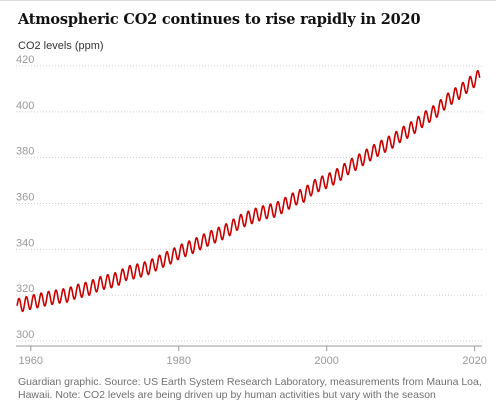 The height and width of the screenshot is (414, 496). Describe the element at coordinates (25, 335) in the screenshot. I see `y-tick-label-300: 300` at that location.